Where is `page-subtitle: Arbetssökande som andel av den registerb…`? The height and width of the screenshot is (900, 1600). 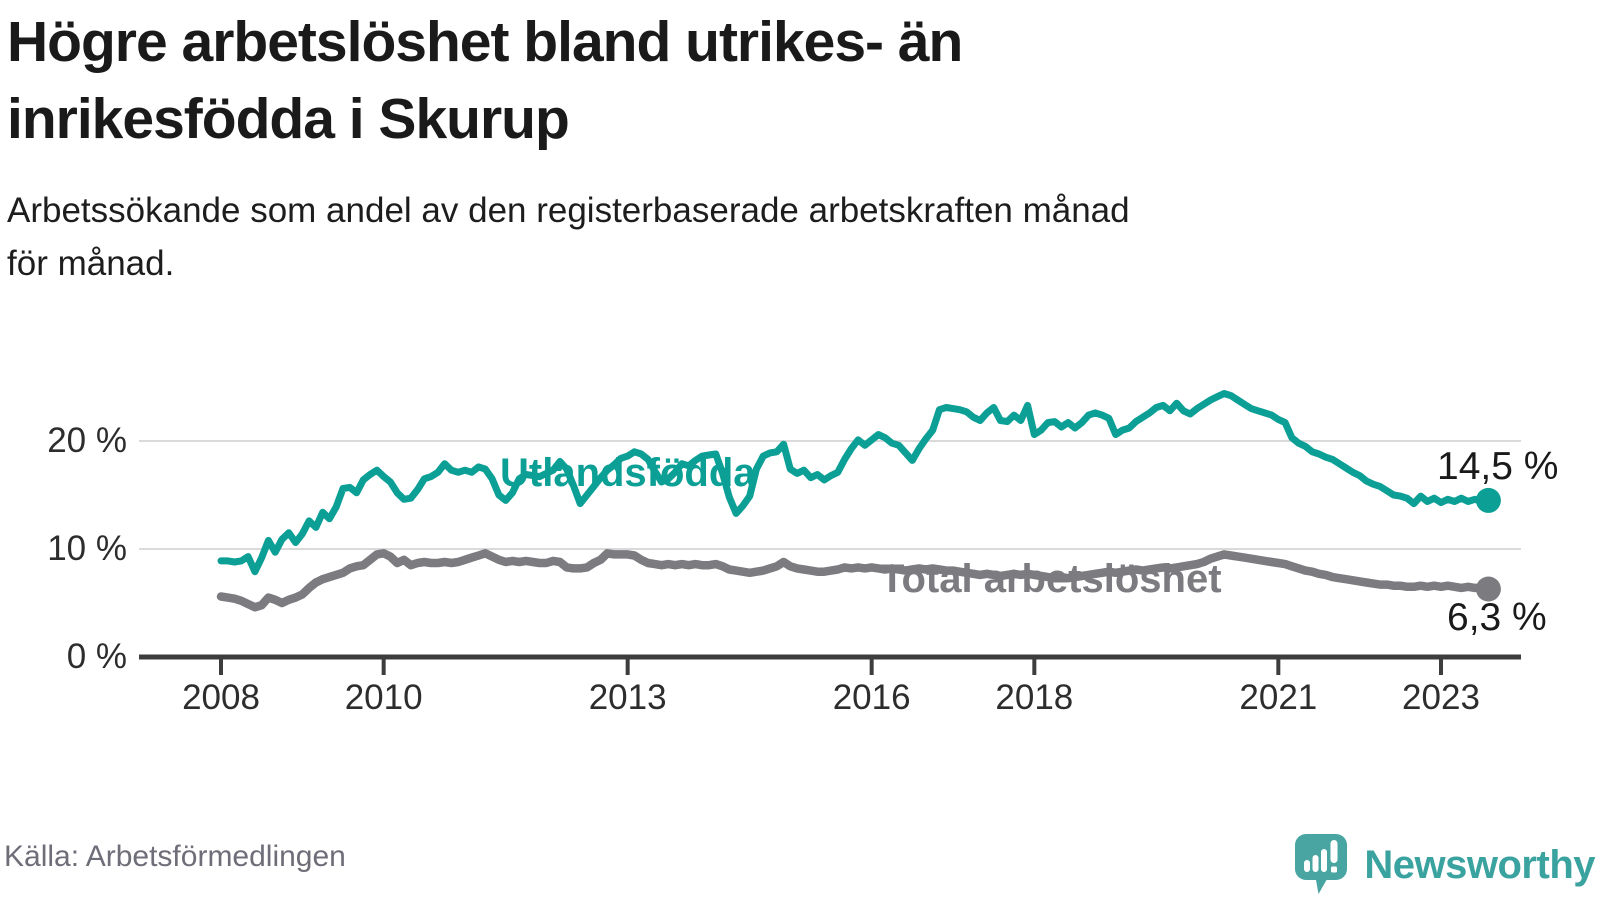
page-subtitle: Arbetssökande som andel av den registerb… is located at coordinates (568, 237).